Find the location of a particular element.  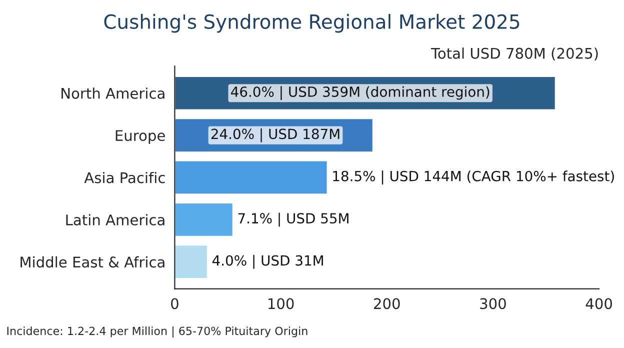

x-tick-label: 100 is located at coordinates (281, 304).